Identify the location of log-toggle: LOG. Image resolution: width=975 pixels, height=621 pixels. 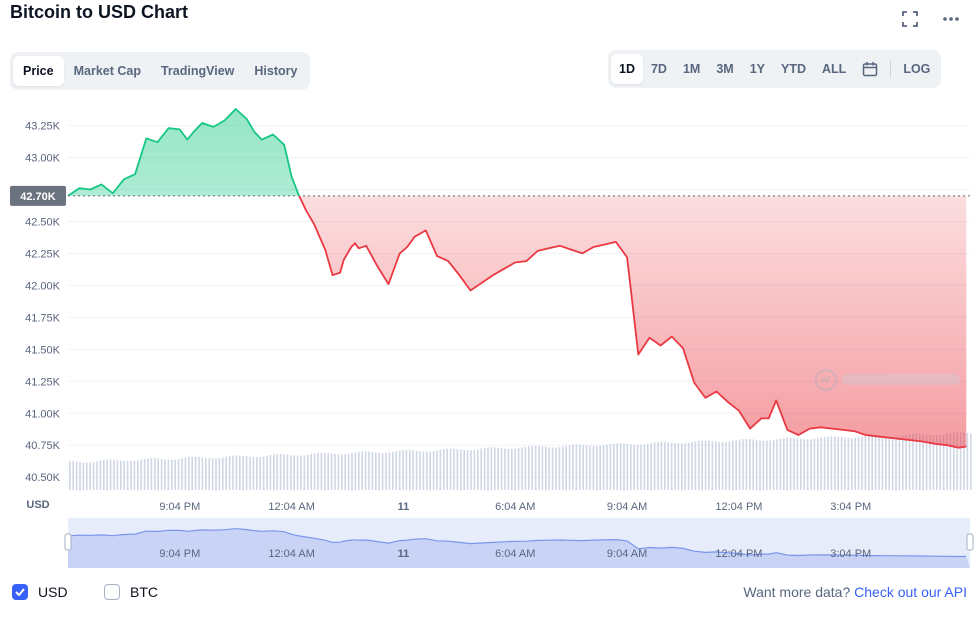
(917, 69).